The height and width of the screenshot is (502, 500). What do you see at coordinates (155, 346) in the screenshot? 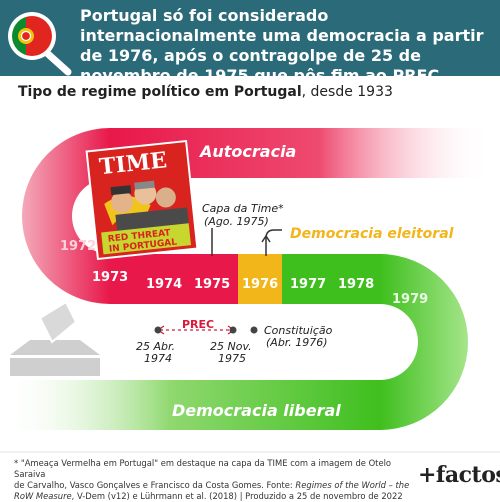
I see `april-1974-date: 25 Abr.` at bounding box center [155, 346].